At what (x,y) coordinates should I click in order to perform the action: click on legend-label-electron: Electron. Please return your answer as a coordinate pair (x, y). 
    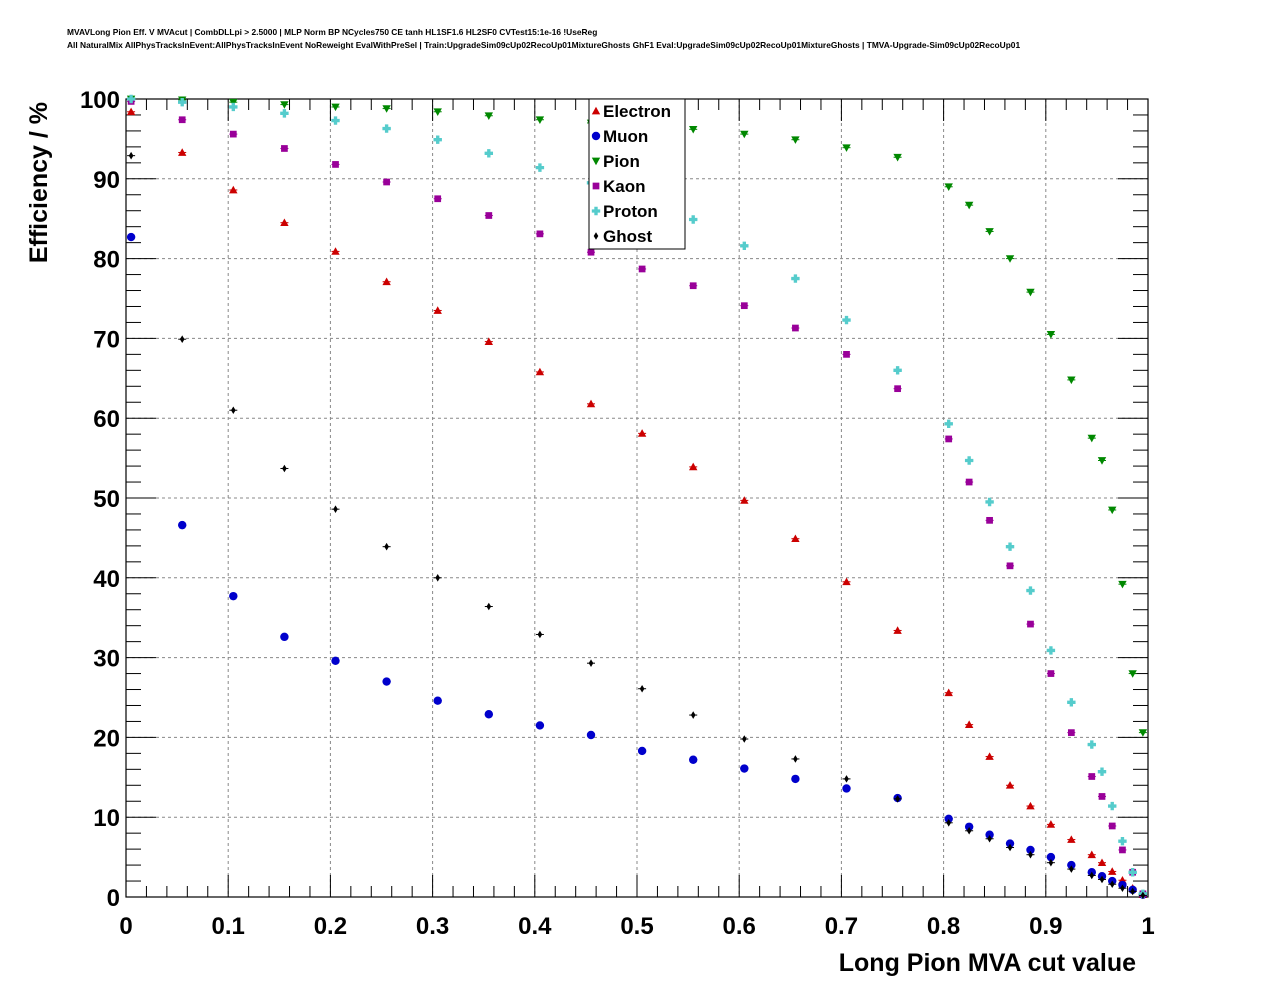
    Looking at the image, I should click on (637, 111).